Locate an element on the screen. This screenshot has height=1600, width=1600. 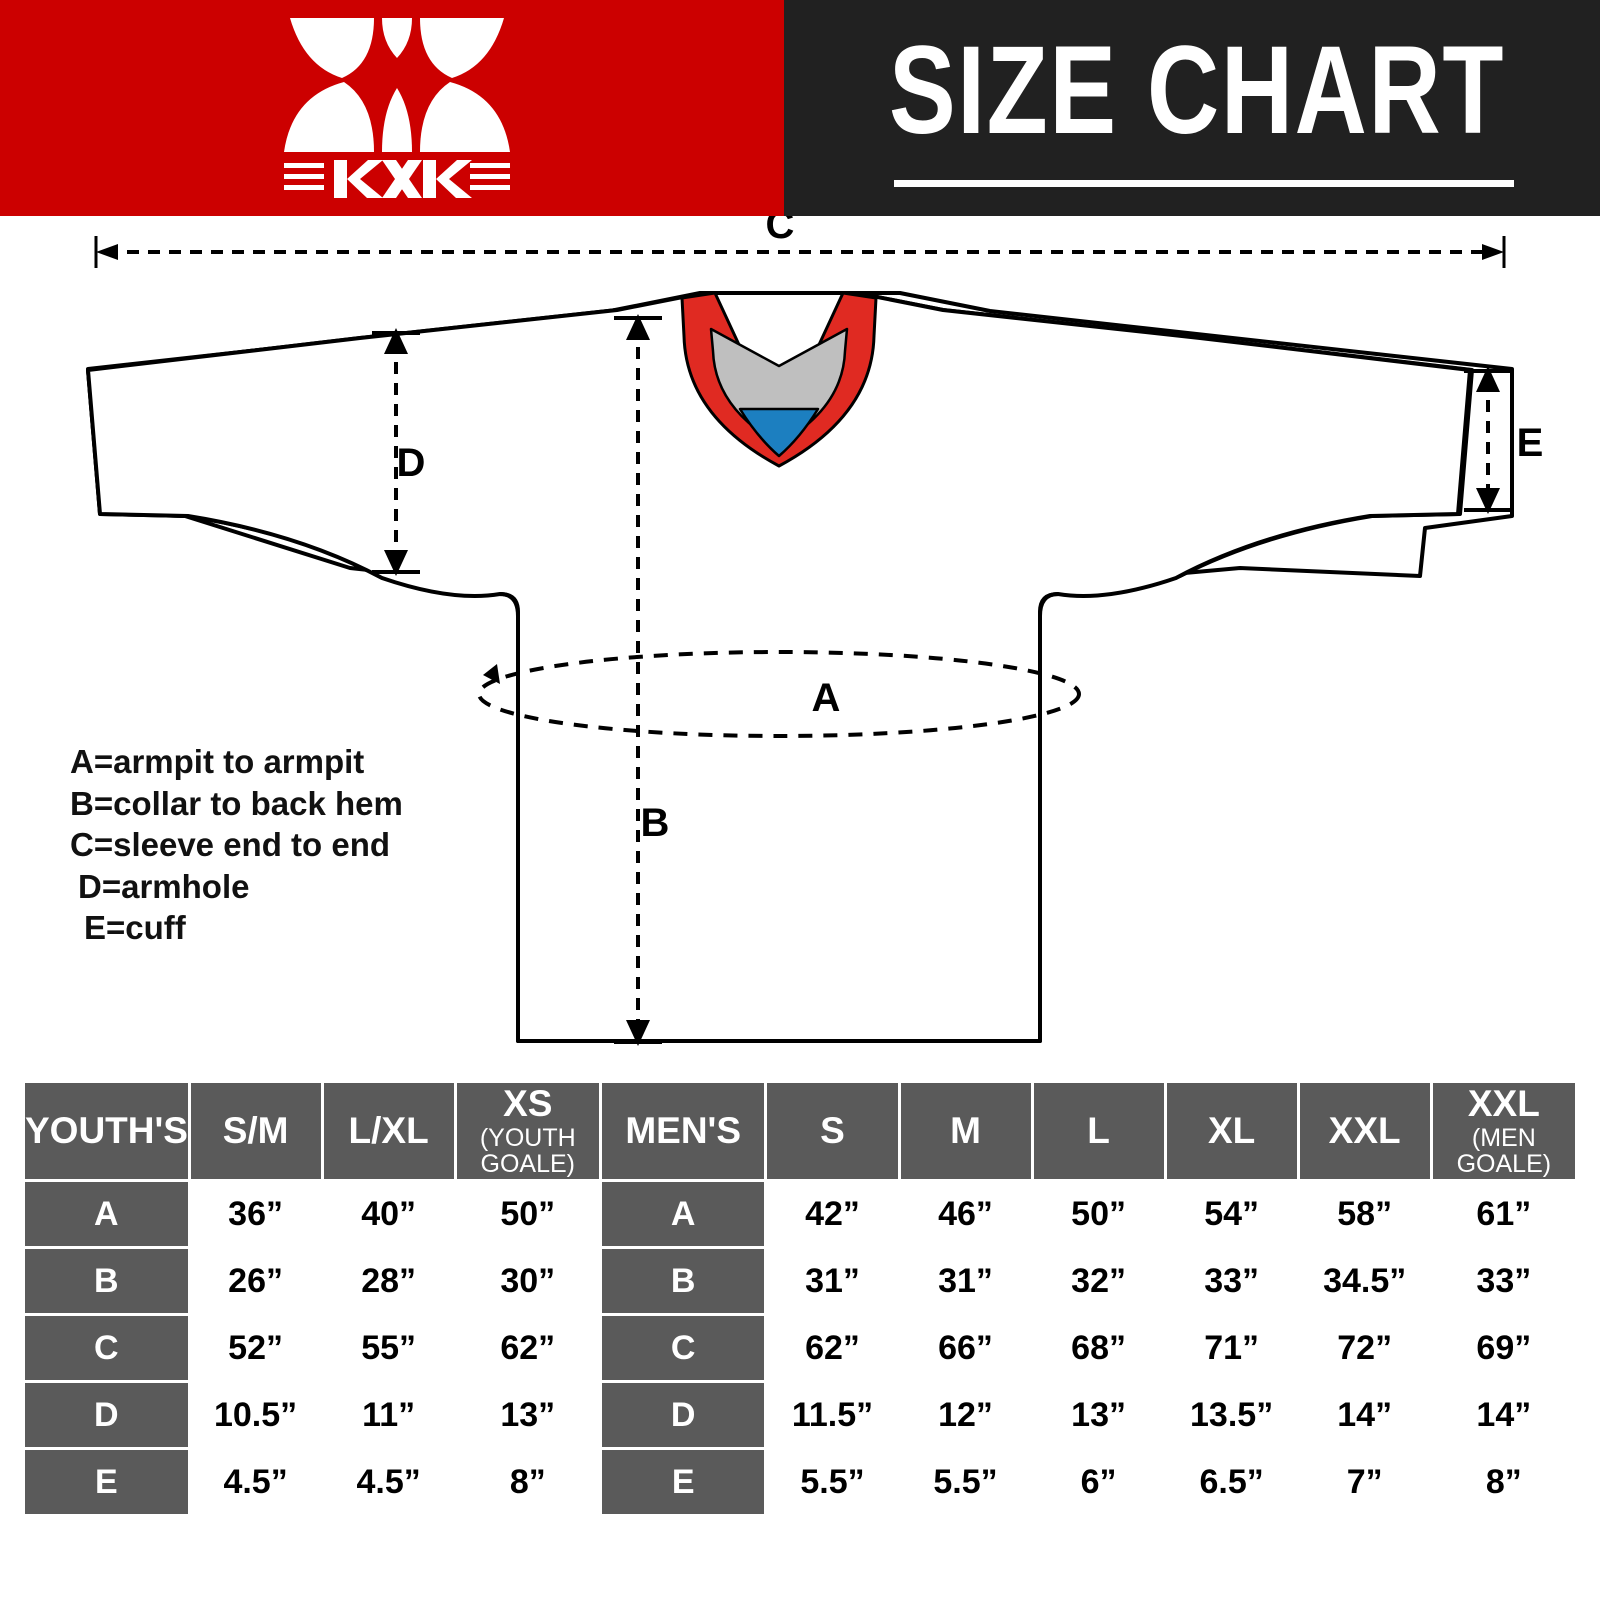
header-youth: YOUTH'S is located at coordinates (106, 1131).